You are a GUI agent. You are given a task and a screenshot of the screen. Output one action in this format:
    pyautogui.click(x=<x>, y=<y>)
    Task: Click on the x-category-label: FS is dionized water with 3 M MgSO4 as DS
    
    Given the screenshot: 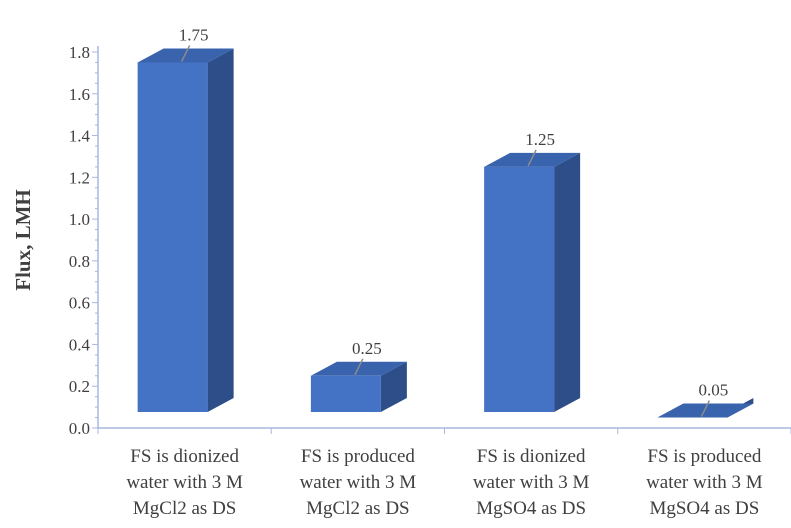 What is the action you would take?
    pyautogui.click(x=531, y=482)
    